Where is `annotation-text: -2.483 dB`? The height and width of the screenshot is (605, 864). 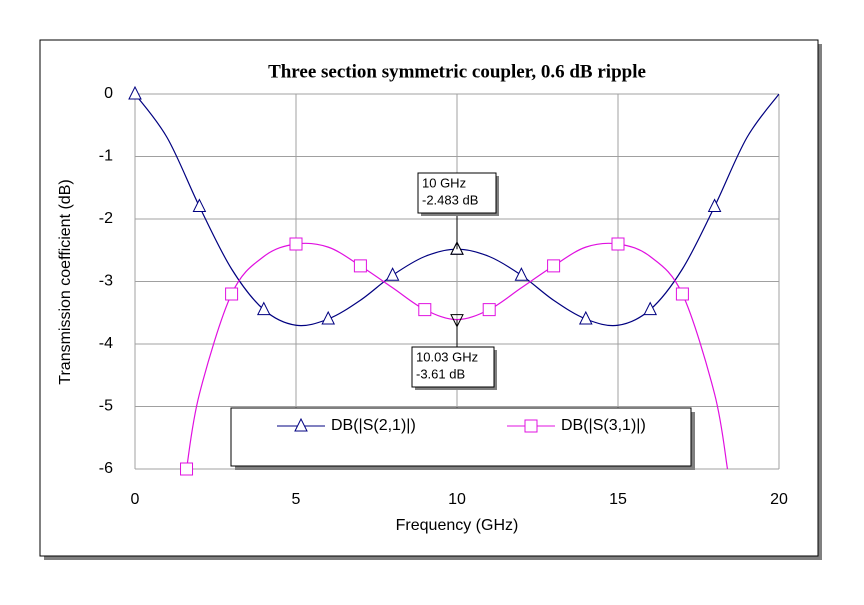
annotation-text: -2.483 dB is located at coordinates (450, 199).